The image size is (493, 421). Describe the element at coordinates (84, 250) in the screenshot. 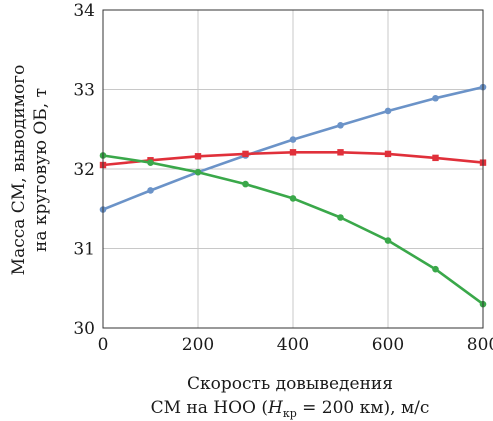

I see `y-tick-label: 31` at that location.